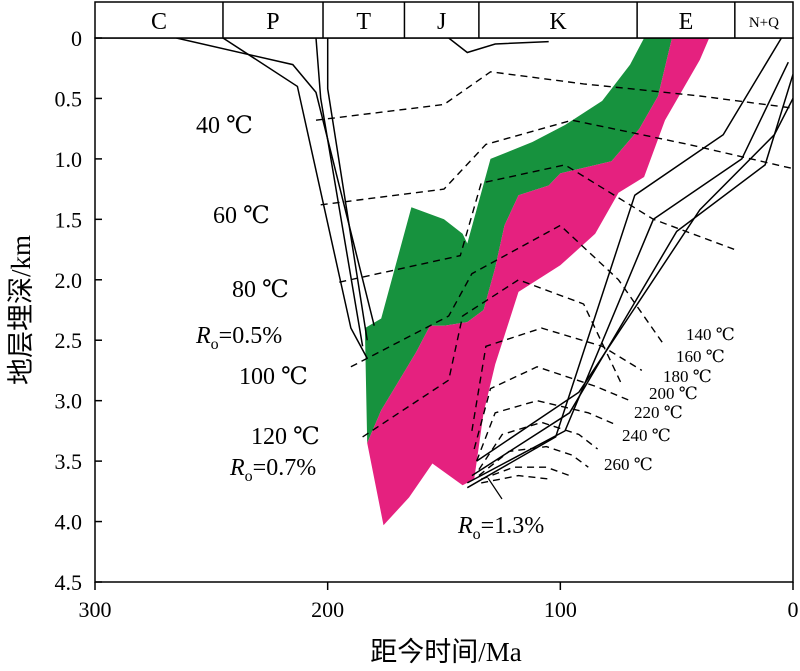  Describe the element at coordinates (560, 609) in the screenshot. I see `x-tick-label: 100` at that location.